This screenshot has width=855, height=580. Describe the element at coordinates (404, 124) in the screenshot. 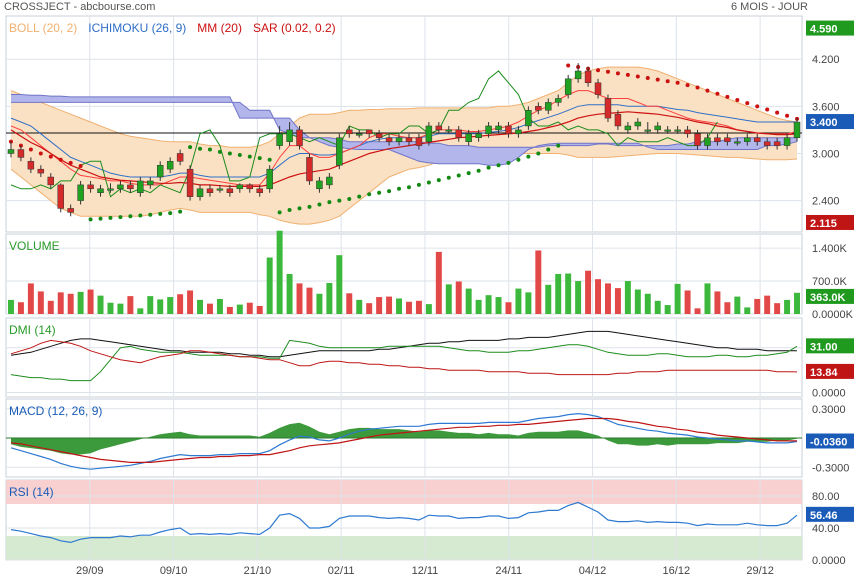

I see `ichimoku-span-b` at that location.